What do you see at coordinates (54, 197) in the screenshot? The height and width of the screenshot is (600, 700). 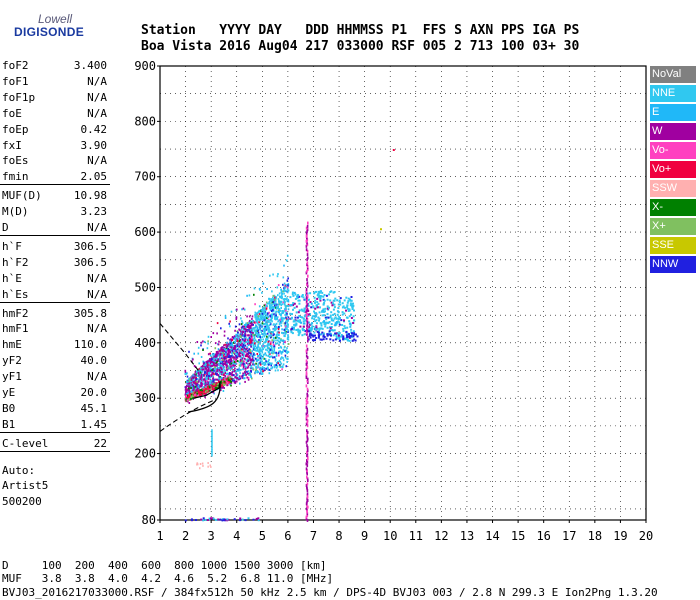 I see `param-row: MUF(D) 10.98` at bounding box center [54, 197].